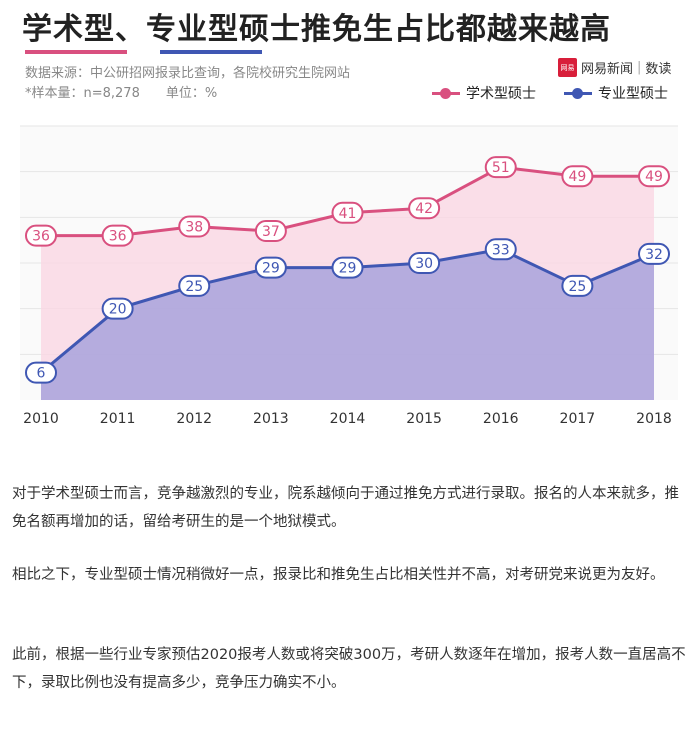  I want to click on legend-academic: 学术型硕士, so click(484, 93).